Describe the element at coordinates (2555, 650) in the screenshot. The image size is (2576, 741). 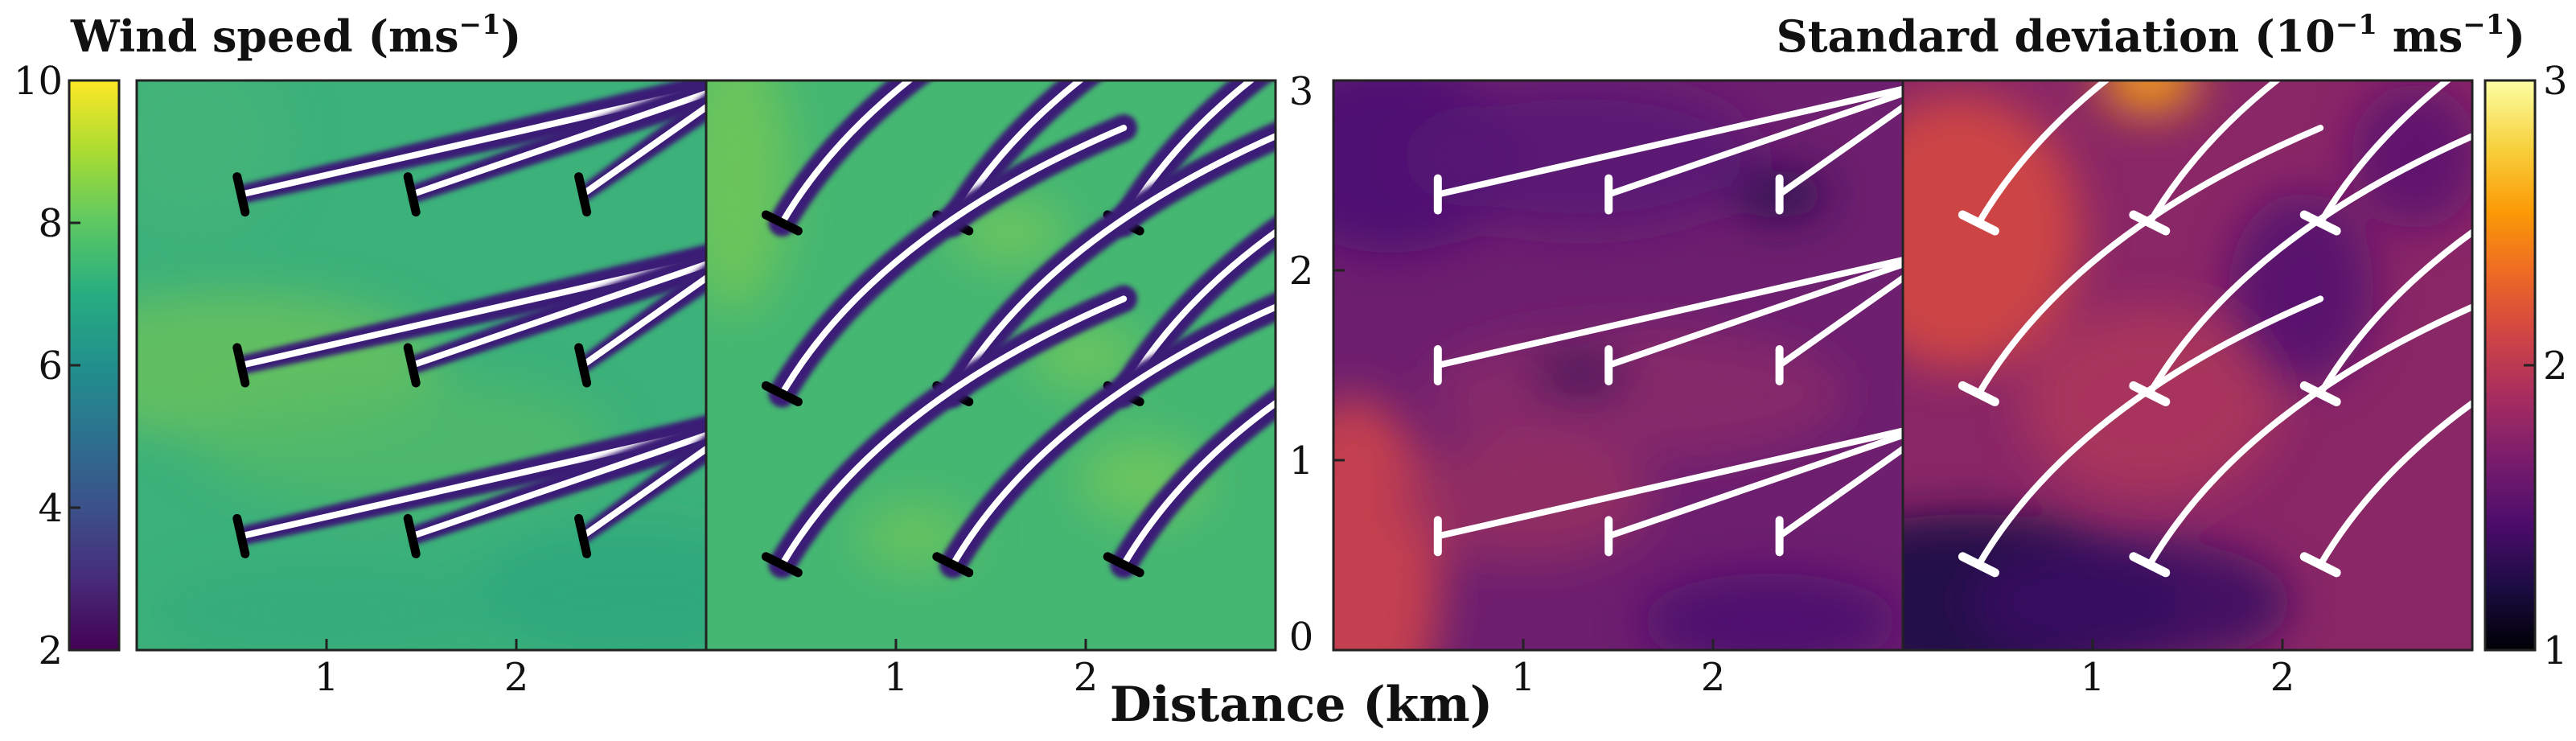
I see `colorbar-right-tick-label: 1` at that location.